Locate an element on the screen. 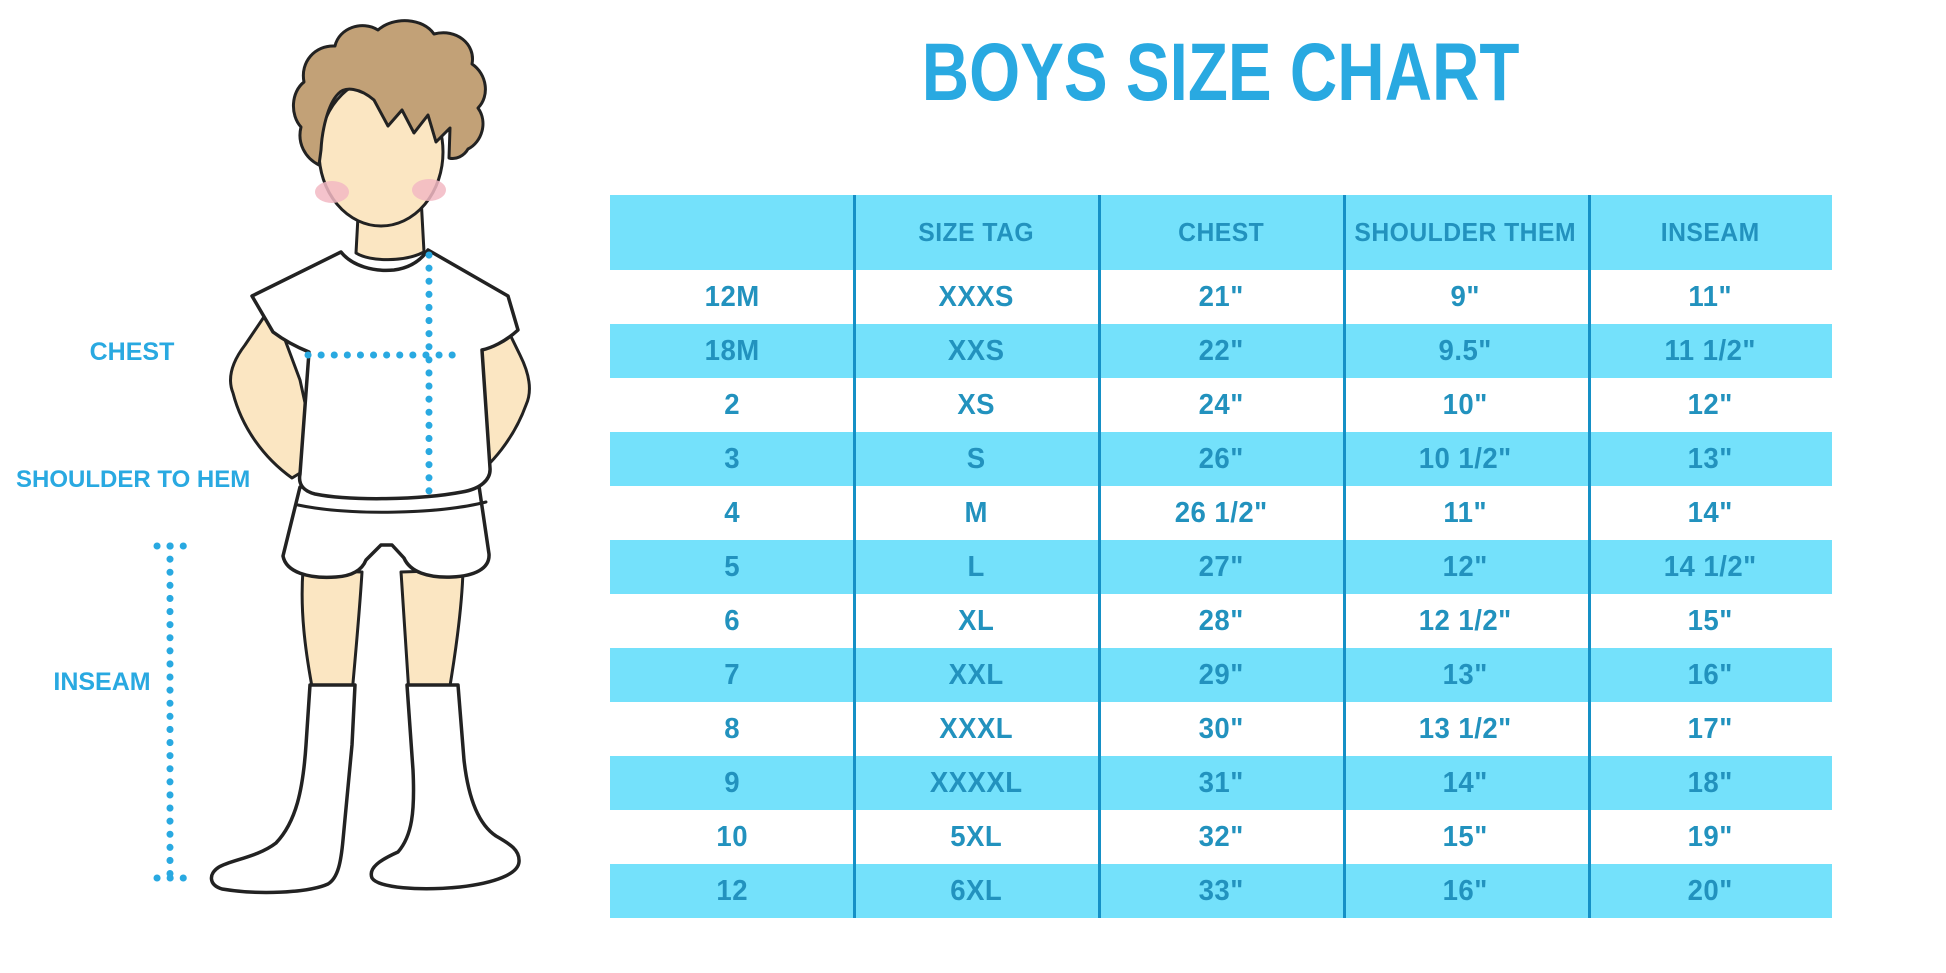 The height and width of the screenshot is (973, 1946). table-cell: 19" is located at coordinates (1710, 836).